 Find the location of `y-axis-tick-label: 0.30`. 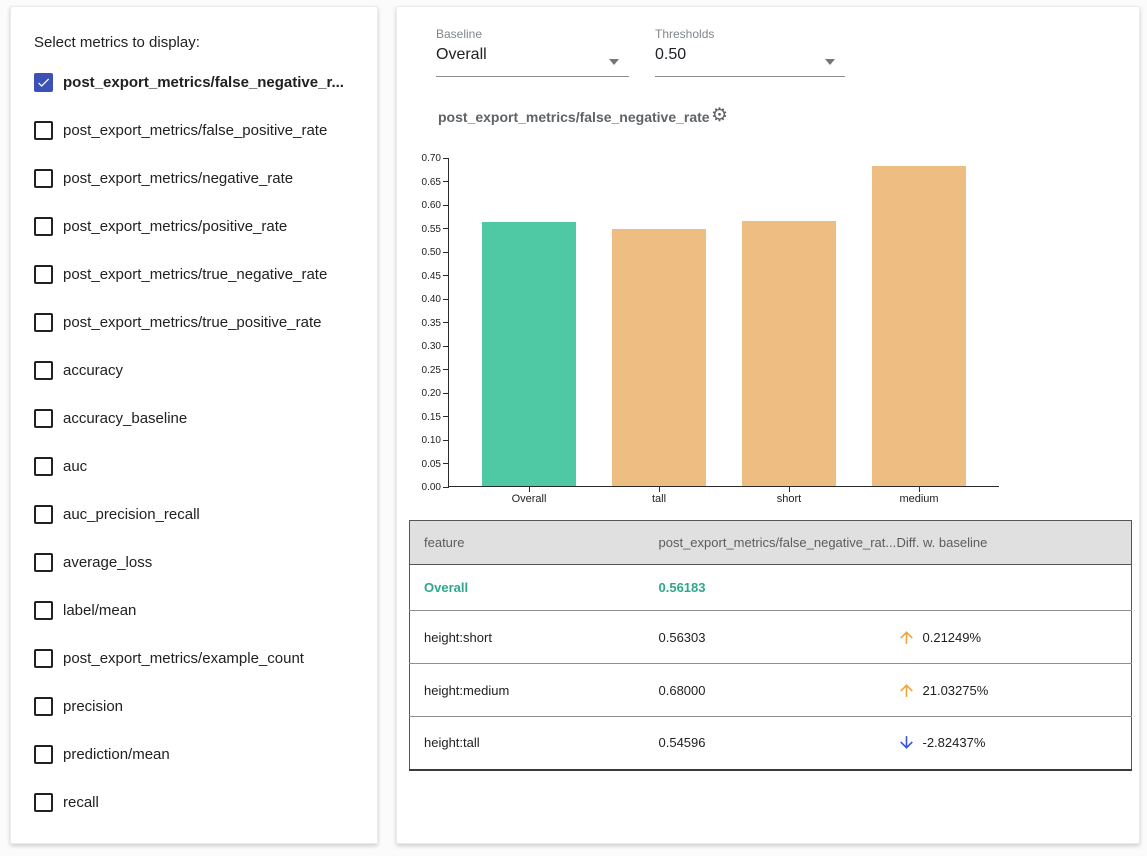

y-axis-tick-label: 0.30 is located at coordinates (431, 346).